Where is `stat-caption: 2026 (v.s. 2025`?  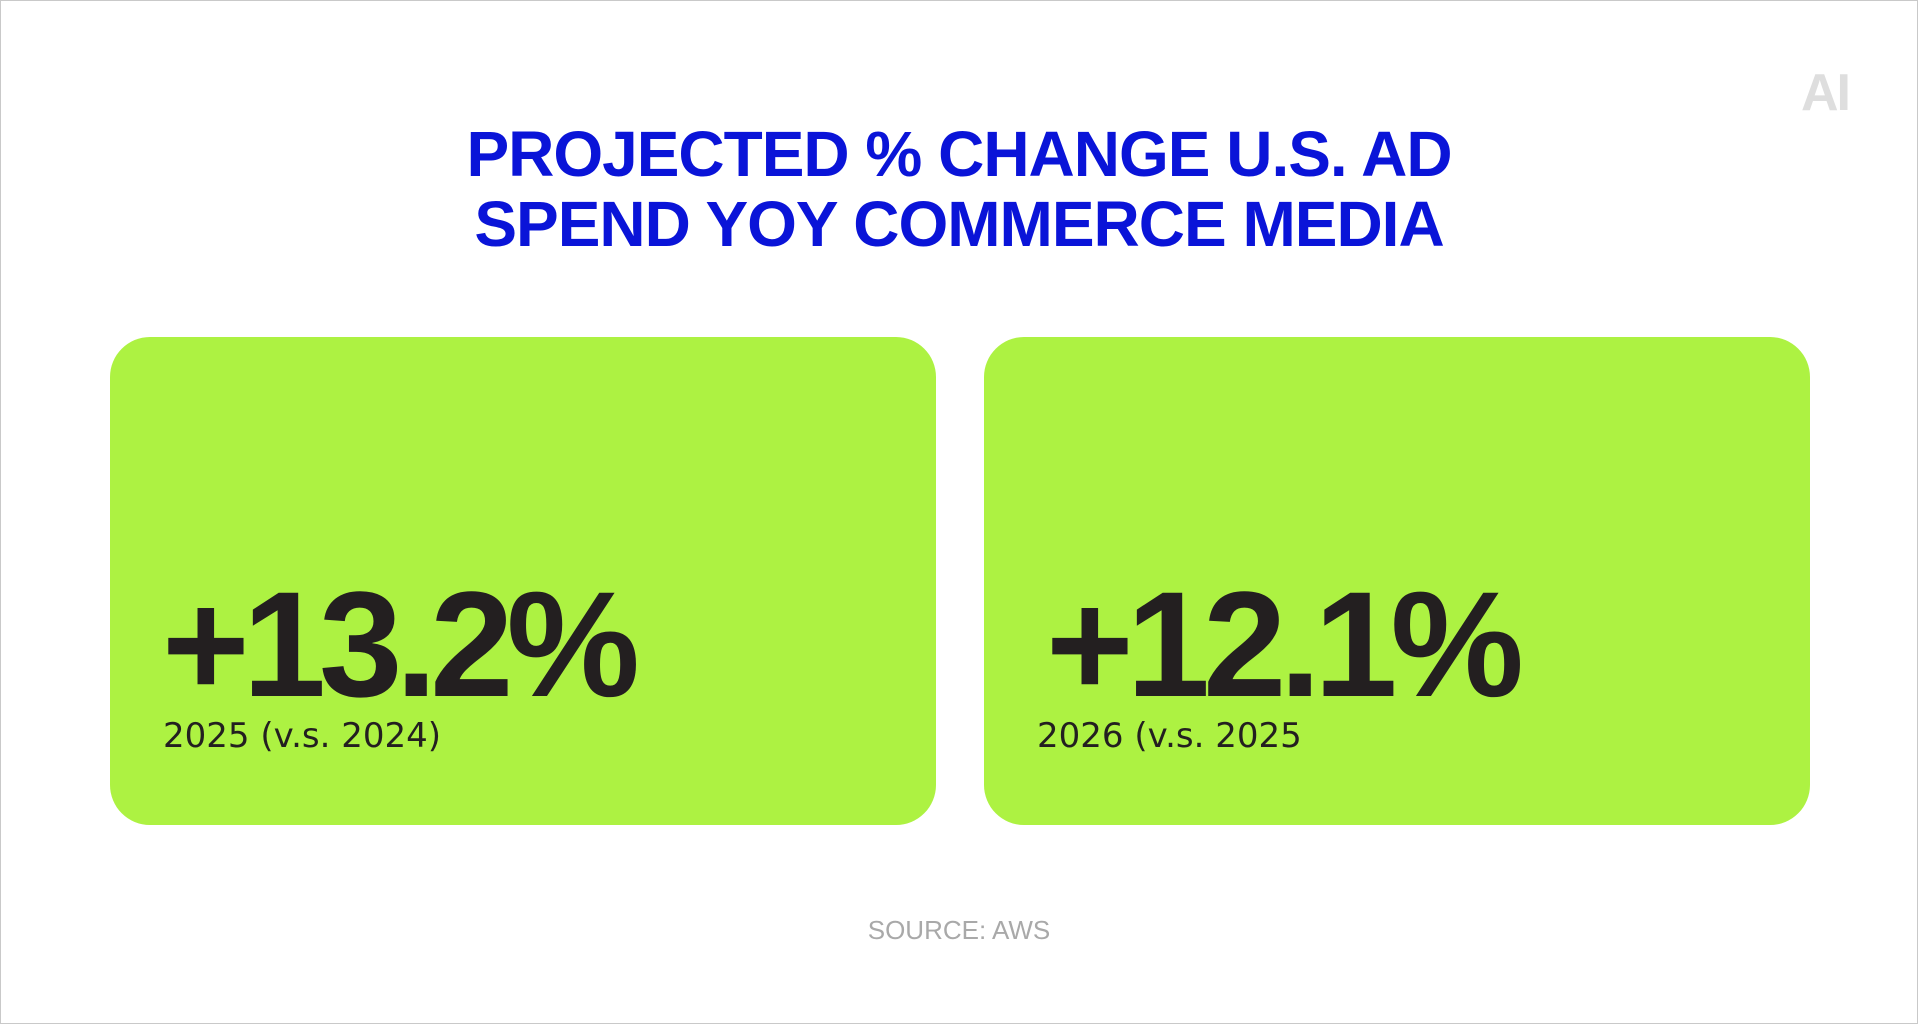 stat-caption: 2026 (v.s. 2025 is located at coordinates (1169, 736).